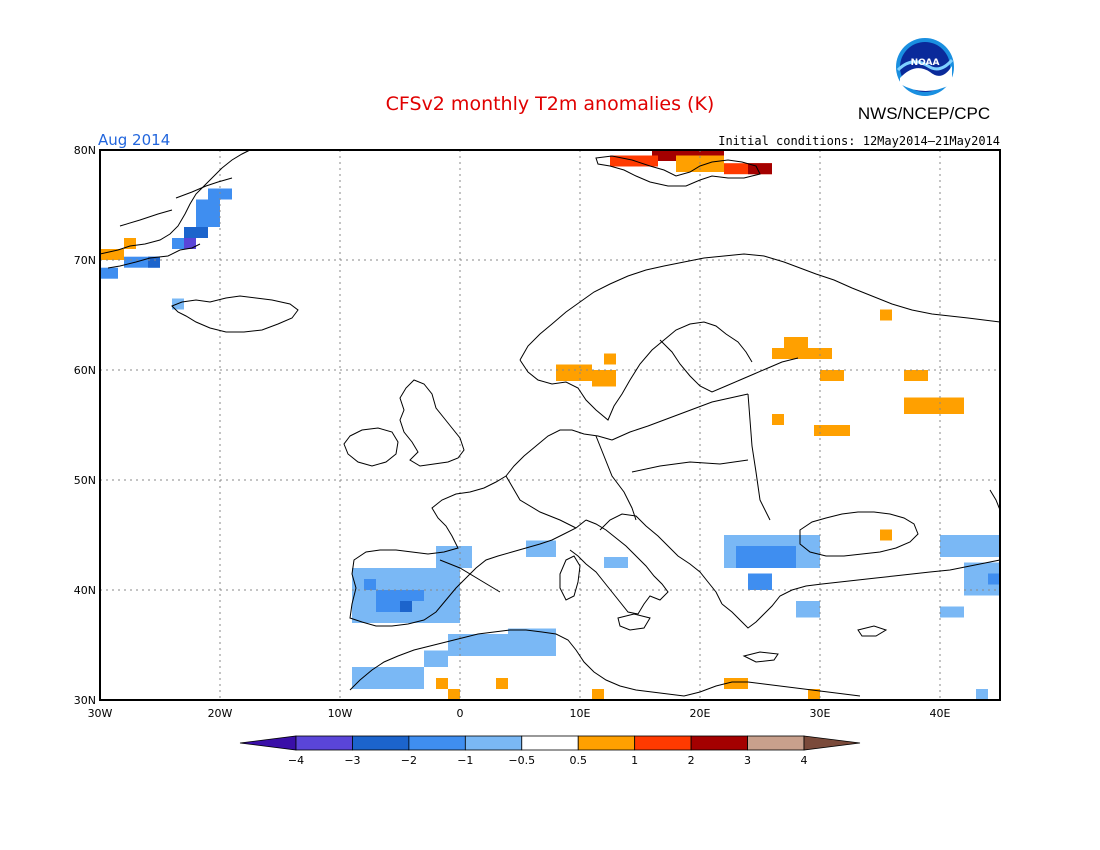 This screenshot has width=1100, height=850. What do you see at coordinates (861, 594) in the screenshot?
I see `balkans-coast` at bounding box center [861, 594].